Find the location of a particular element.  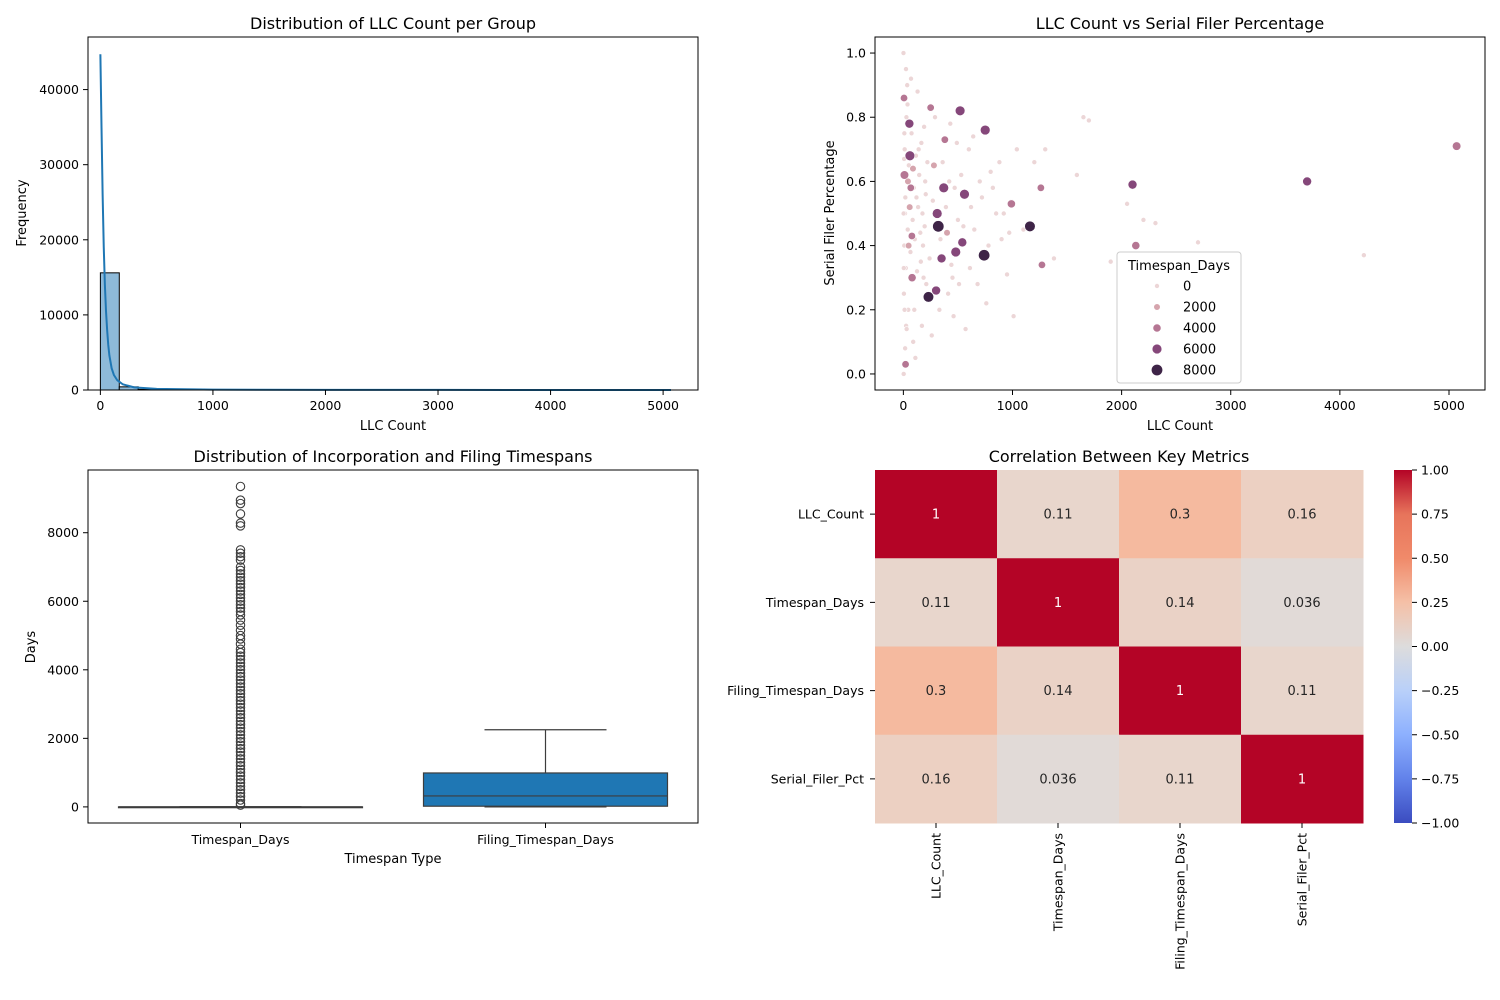

legend-marker is located at coordinates (1157, 307).